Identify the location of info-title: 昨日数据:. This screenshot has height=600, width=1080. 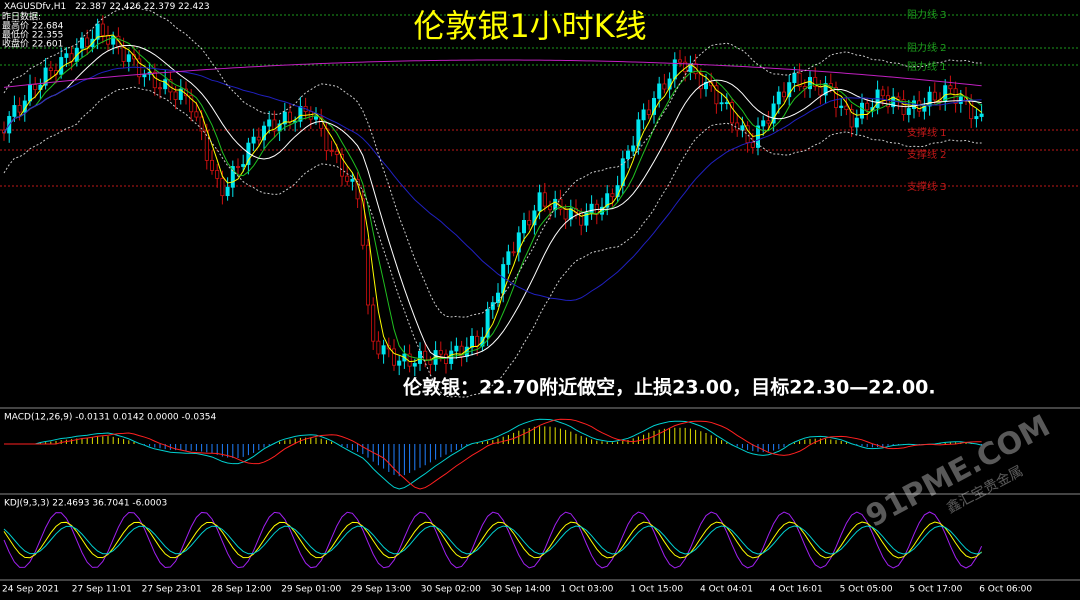
(21, 17).